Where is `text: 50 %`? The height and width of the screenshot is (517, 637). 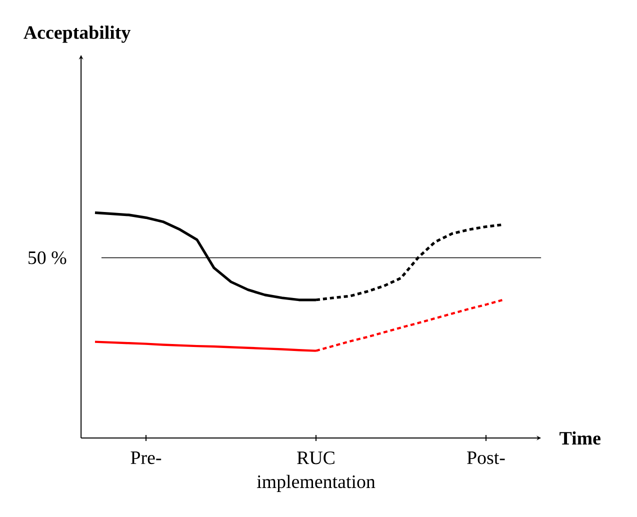 text: 50 % is located at coordinates (47, 257).